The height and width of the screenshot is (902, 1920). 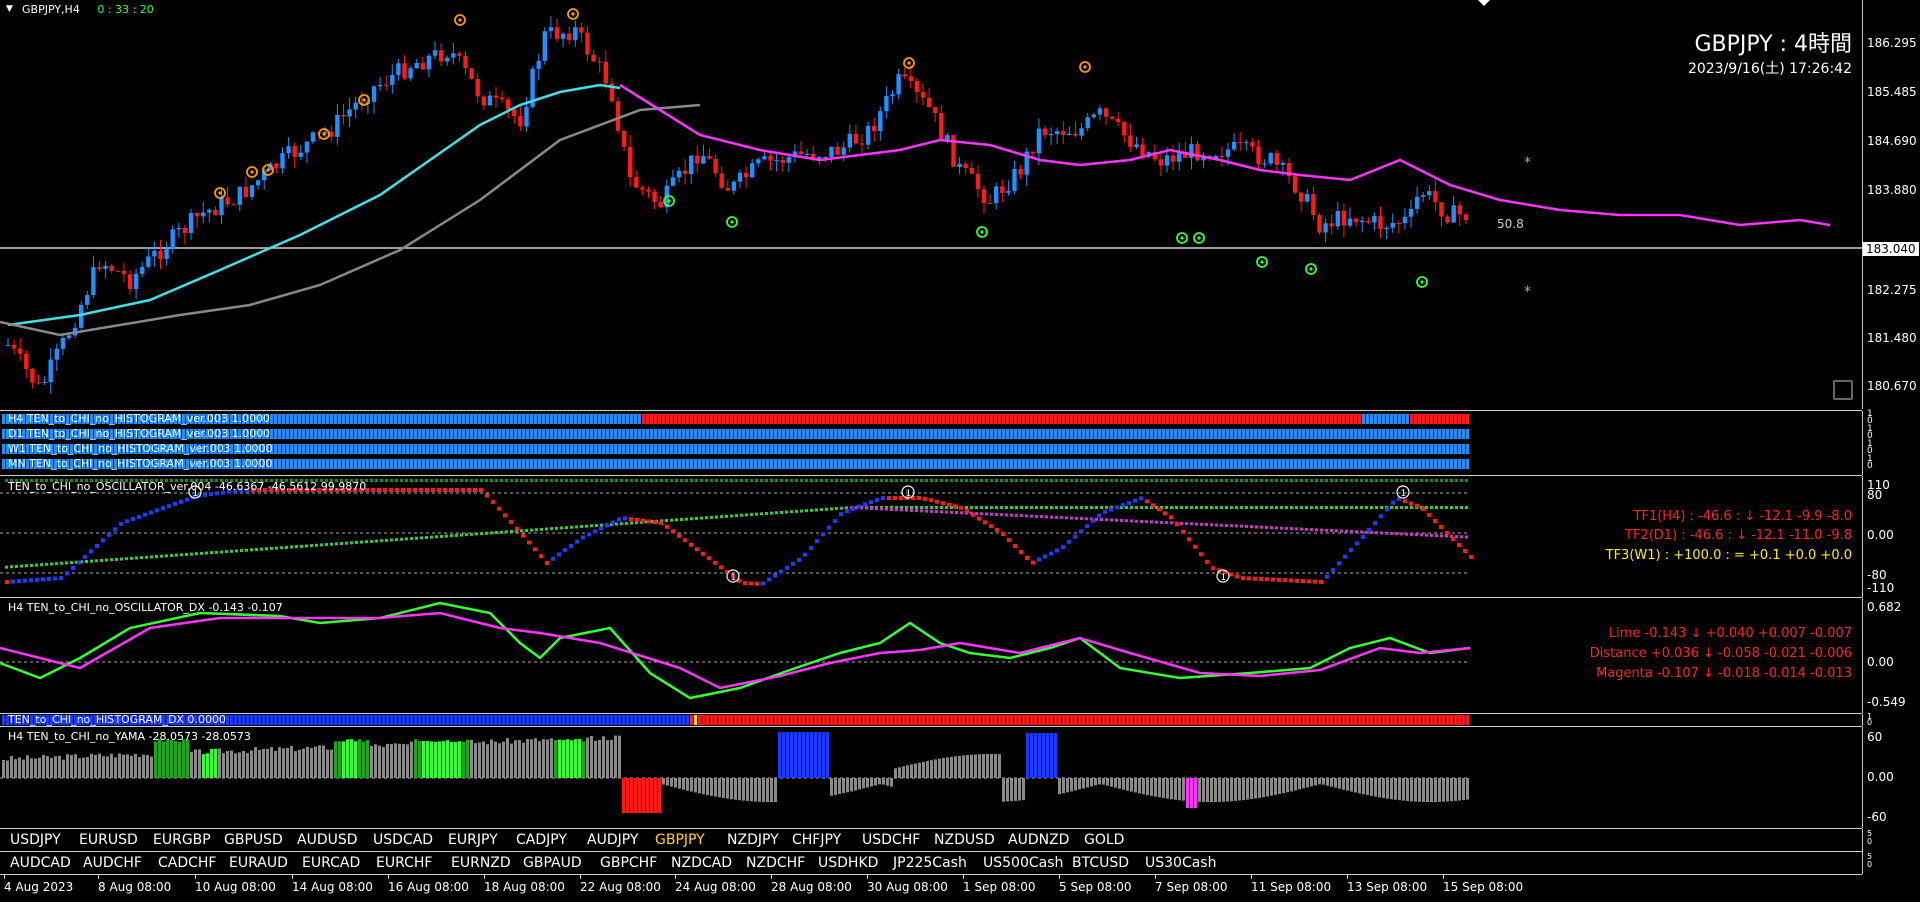 What do you see at coordinates (1101, 863) in the screenshot?
I see `symbol-button-btcusd: BTCUSD` at bounding box center [1101, 863].